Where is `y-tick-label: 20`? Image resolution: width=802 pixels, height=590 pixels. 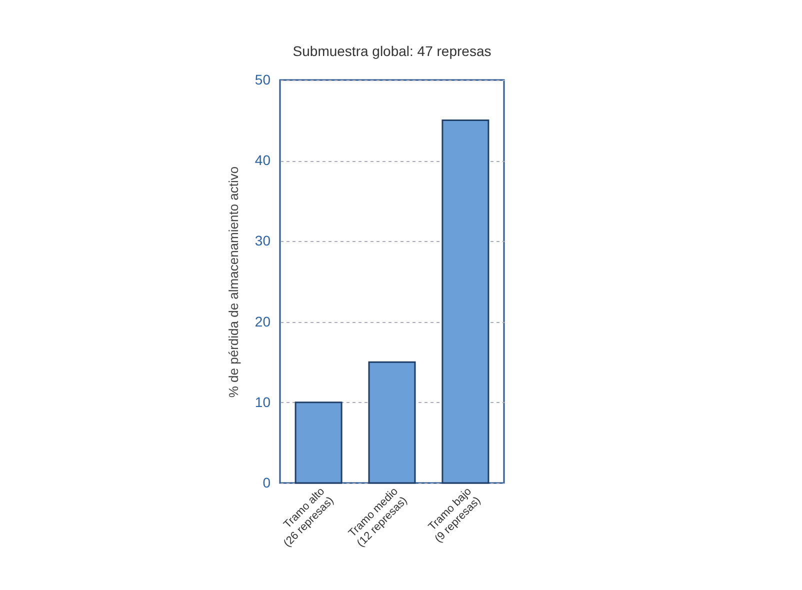
y-tick-label: 20 is located at coordinates (262, 321).